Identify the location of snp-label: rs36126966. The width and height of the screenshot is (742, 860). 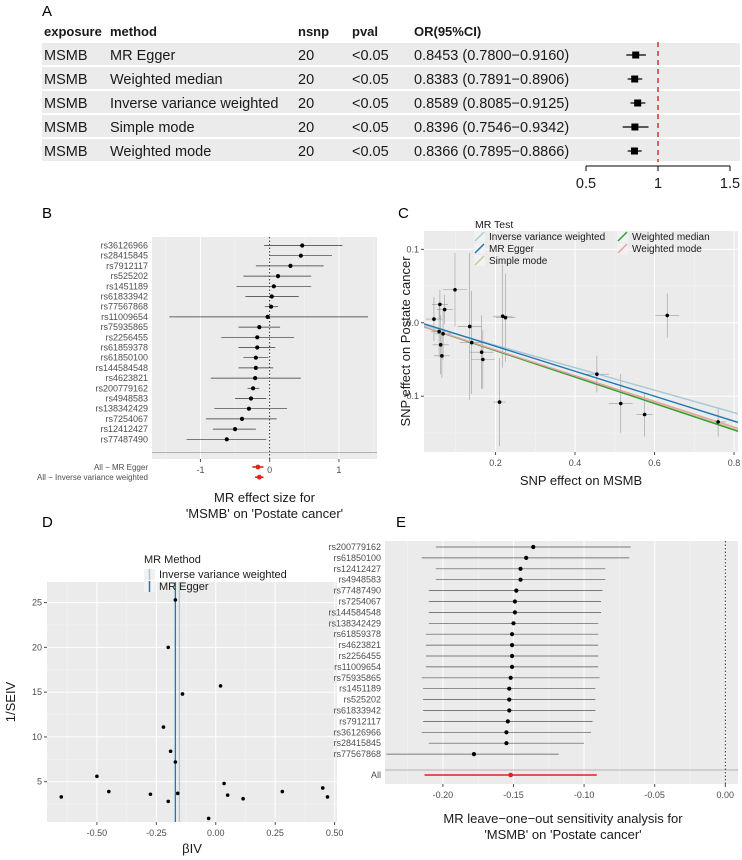
(124, 246).